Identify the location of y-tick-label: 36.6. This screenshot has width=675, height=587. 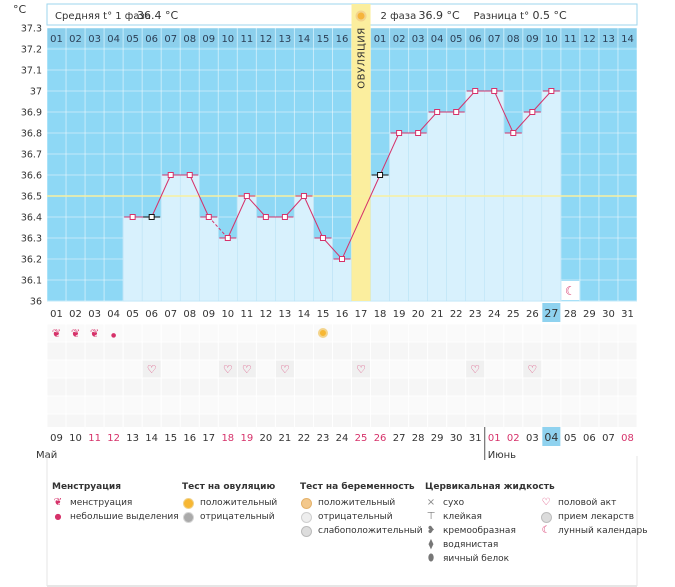
(31, 176).